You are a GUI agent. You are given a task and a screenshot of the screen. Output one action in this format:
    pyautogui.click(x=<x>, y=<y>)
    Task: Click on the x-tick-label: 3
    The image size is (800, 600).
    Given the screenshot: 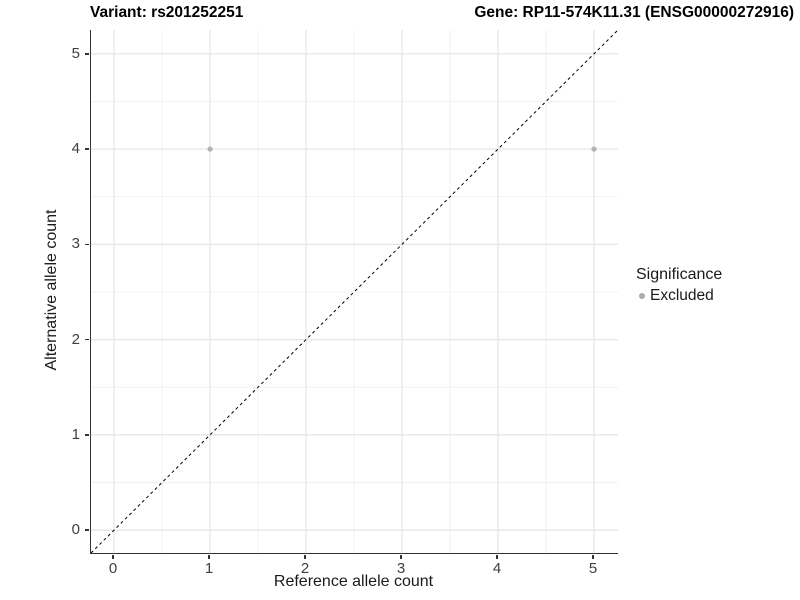 What is the action you would take?
    pyautogui.click(x=401, y=568)
    